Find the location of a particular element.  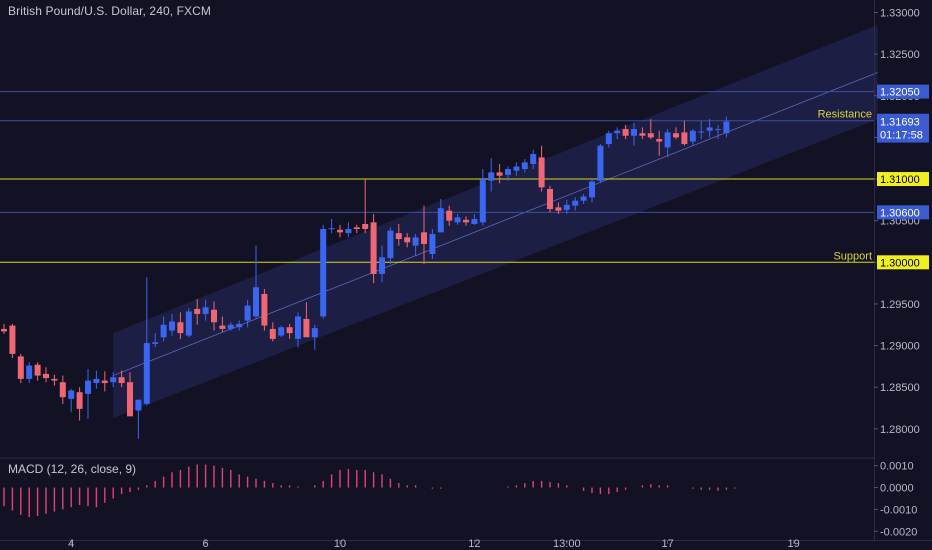

price-tick-label: 1.32500 is located at coordinates (900, 55).